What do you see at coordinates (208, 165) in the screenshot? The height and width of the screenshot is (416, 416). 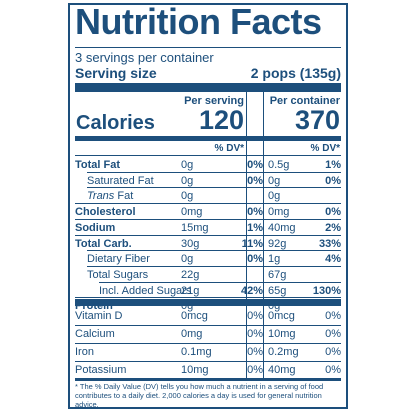 I see `nutrient-row-total-fat: Total Fat 0g 0% 0.5g 1%` at bounding box center [208, 165].